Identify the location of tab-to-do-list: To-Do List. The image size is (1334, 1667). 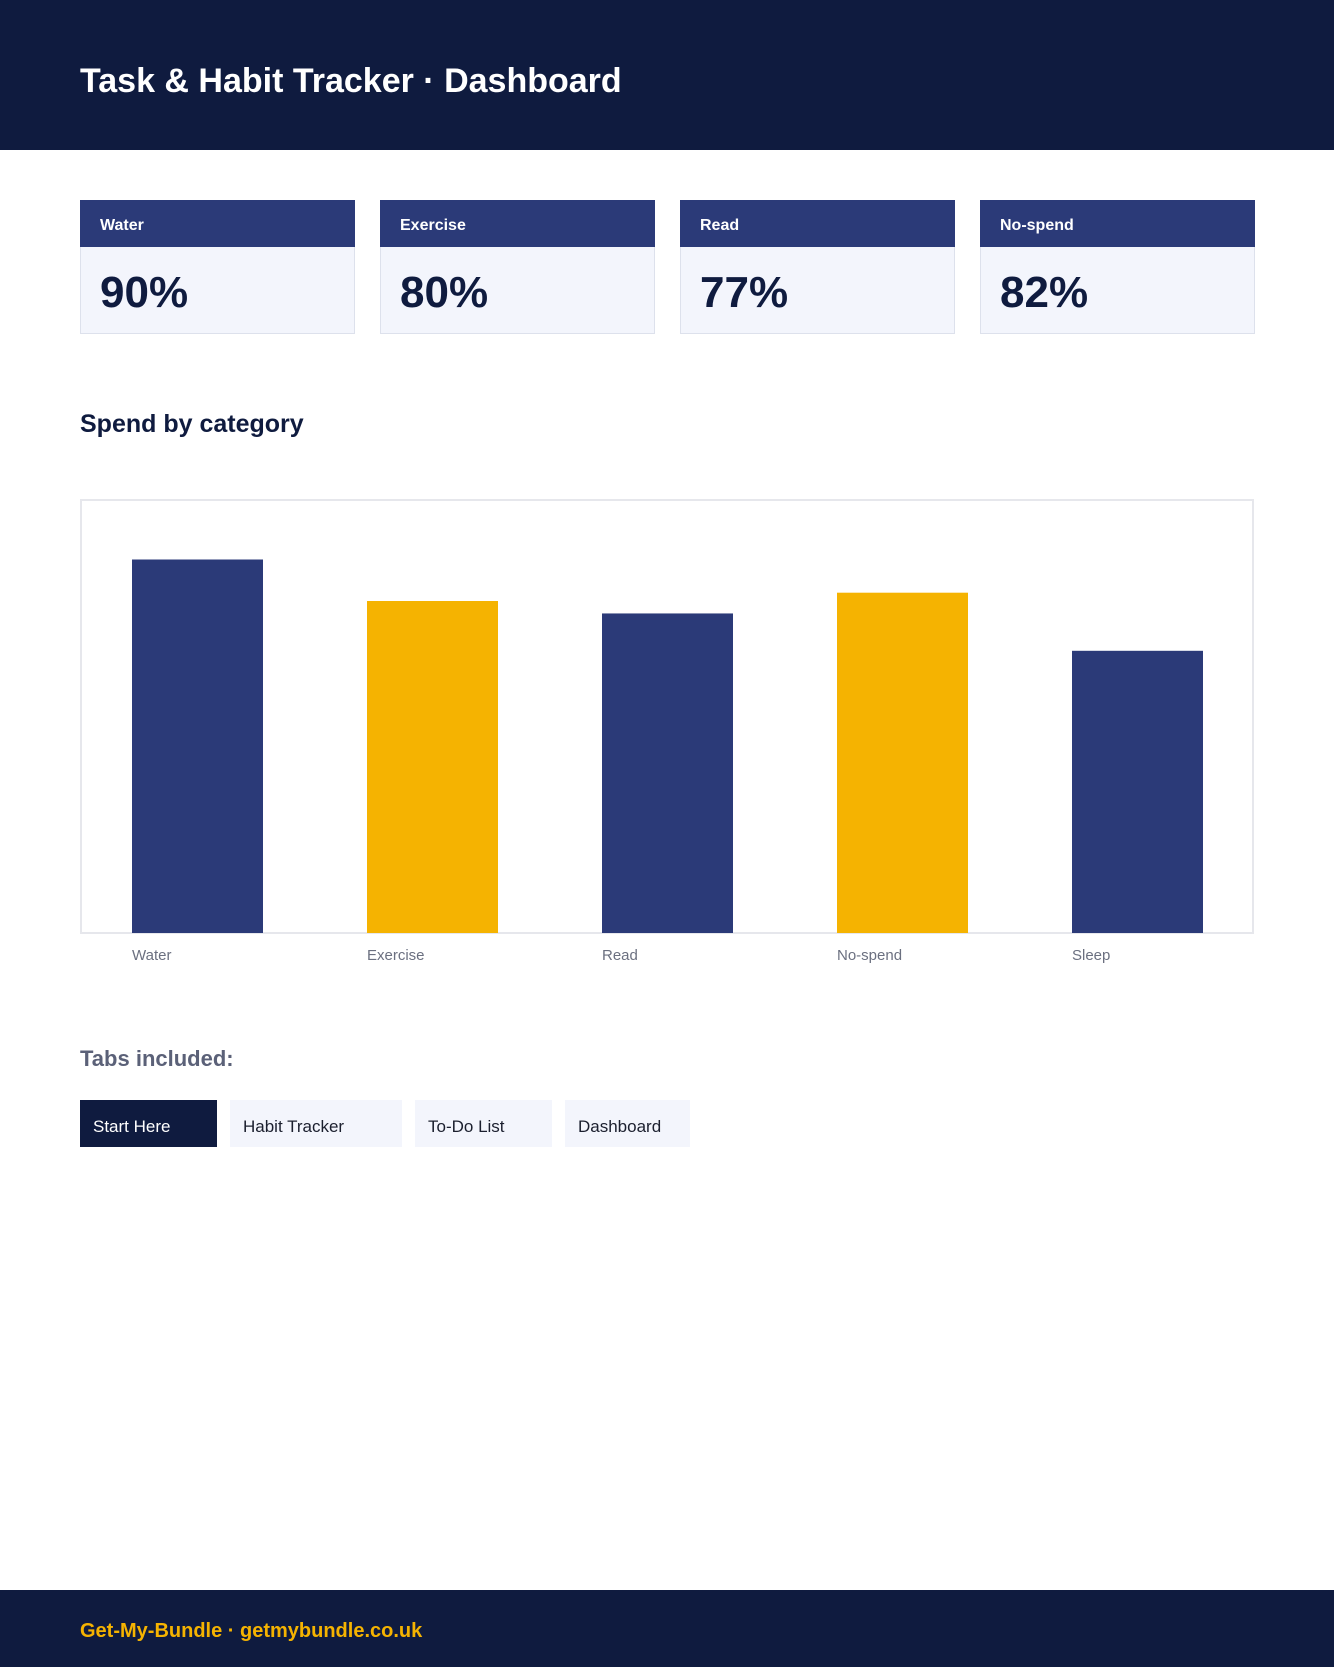
(483, 1123).